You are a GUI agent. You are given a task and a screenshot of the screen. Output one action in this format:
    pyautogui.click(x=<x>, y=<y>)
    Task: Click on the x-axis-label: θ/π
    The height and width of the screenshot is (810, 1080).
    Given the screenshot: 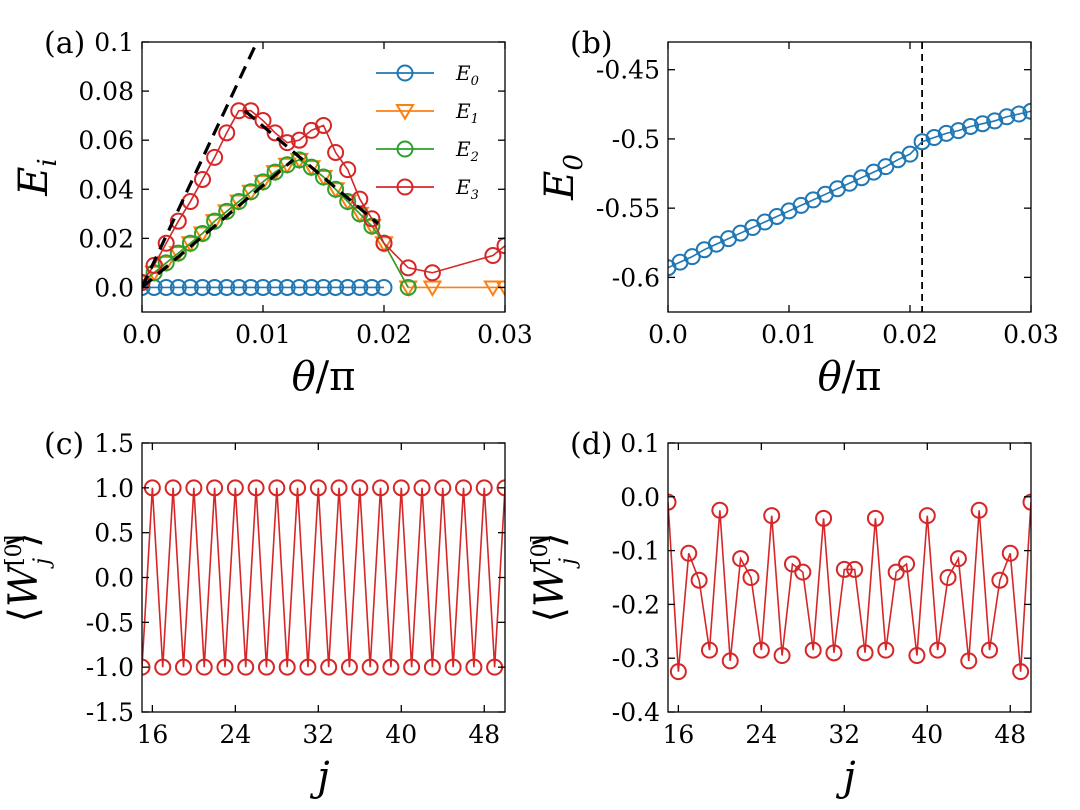 What is the action you would take?
    pyautogui.click(x=850, y=377)
    